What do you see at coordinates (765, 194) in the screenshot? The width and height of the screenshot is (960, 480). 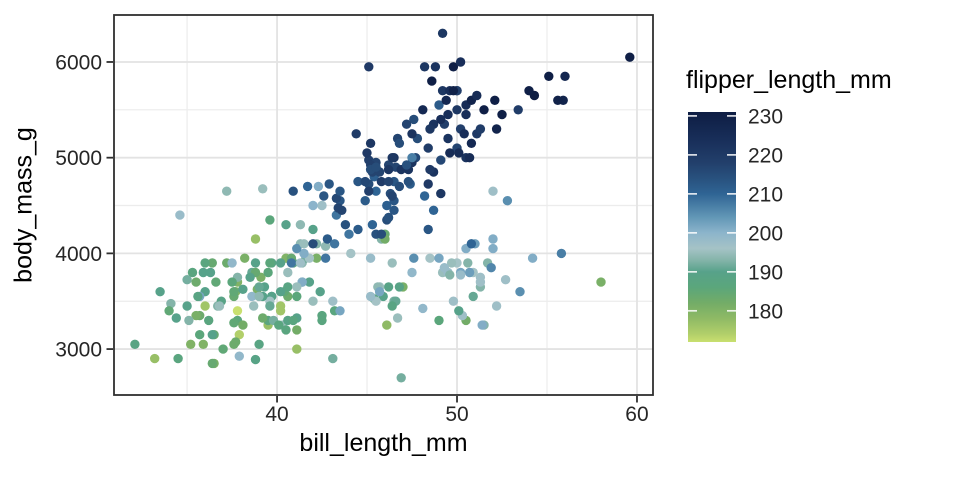 I see `colorbar-tick-label: 210` at bounding box center [765, 194].